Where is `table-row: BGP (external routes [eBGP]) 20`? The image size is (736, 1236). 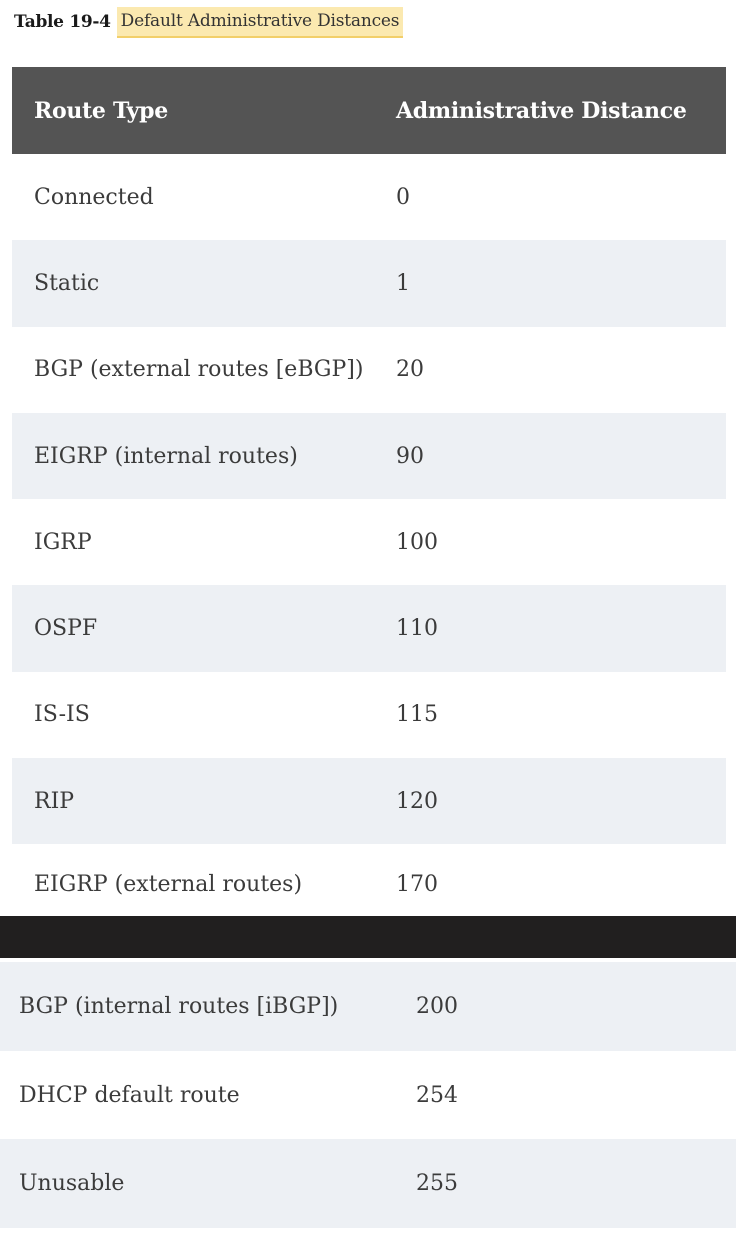 table-row: BGP (external routes [eBGP]) 20 is located at coordinates (369, 370).